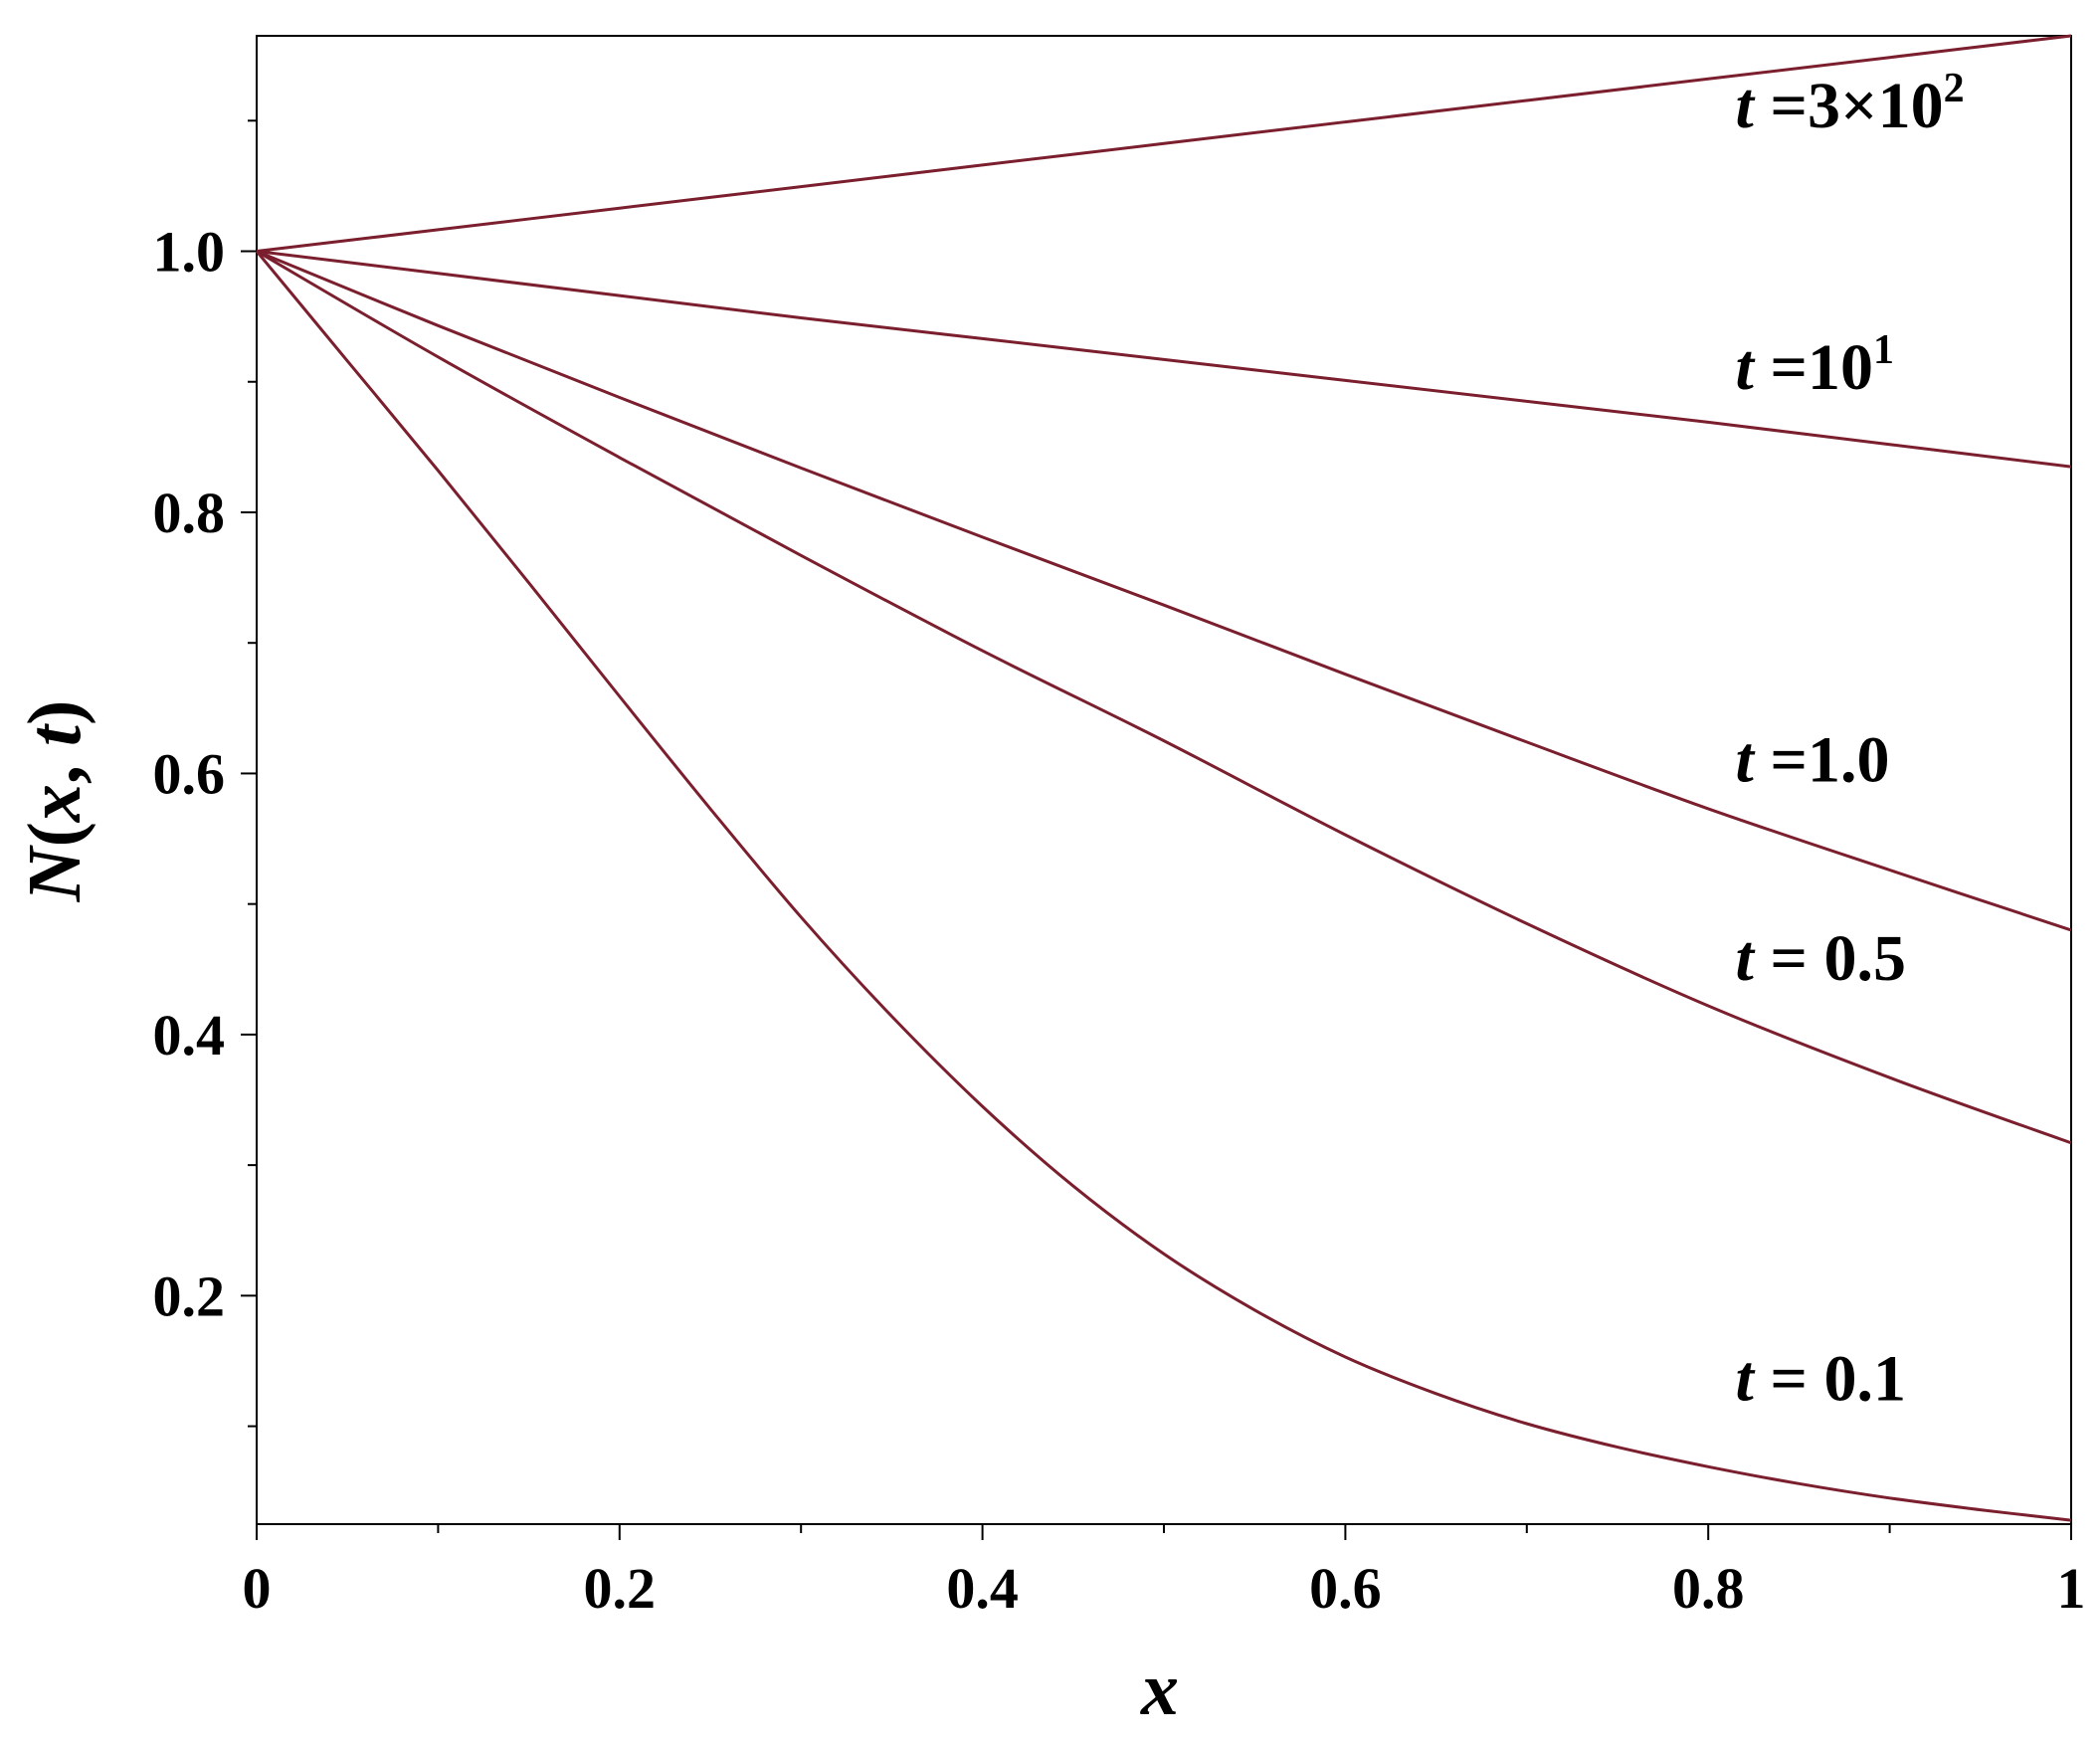 Image resolution: width=2100 pixels, height=1747 pixels. I want to click on x-tick-label: 1, so click(2071, 1588).